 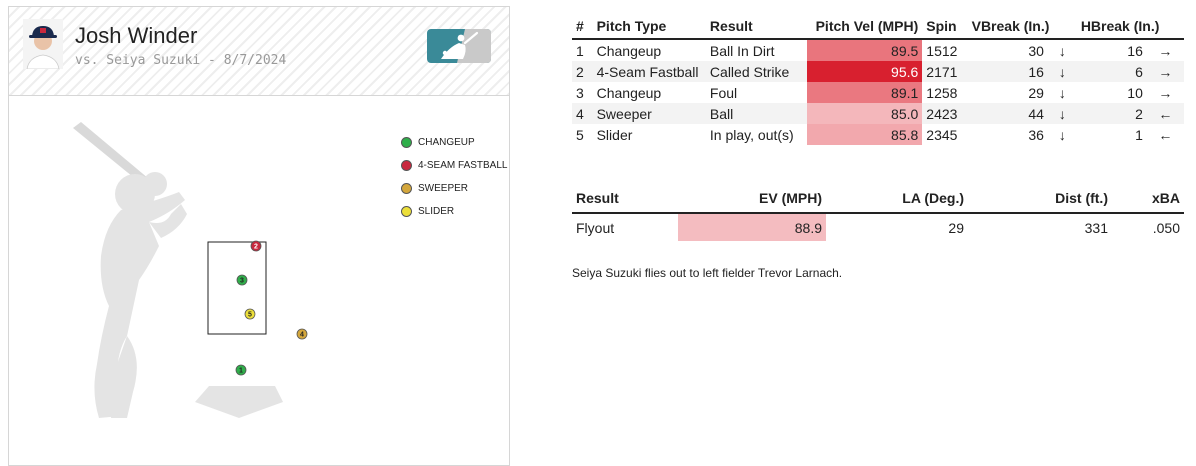 I want to click on pitch-vbreak: 44, so click(x=1007, y=113).